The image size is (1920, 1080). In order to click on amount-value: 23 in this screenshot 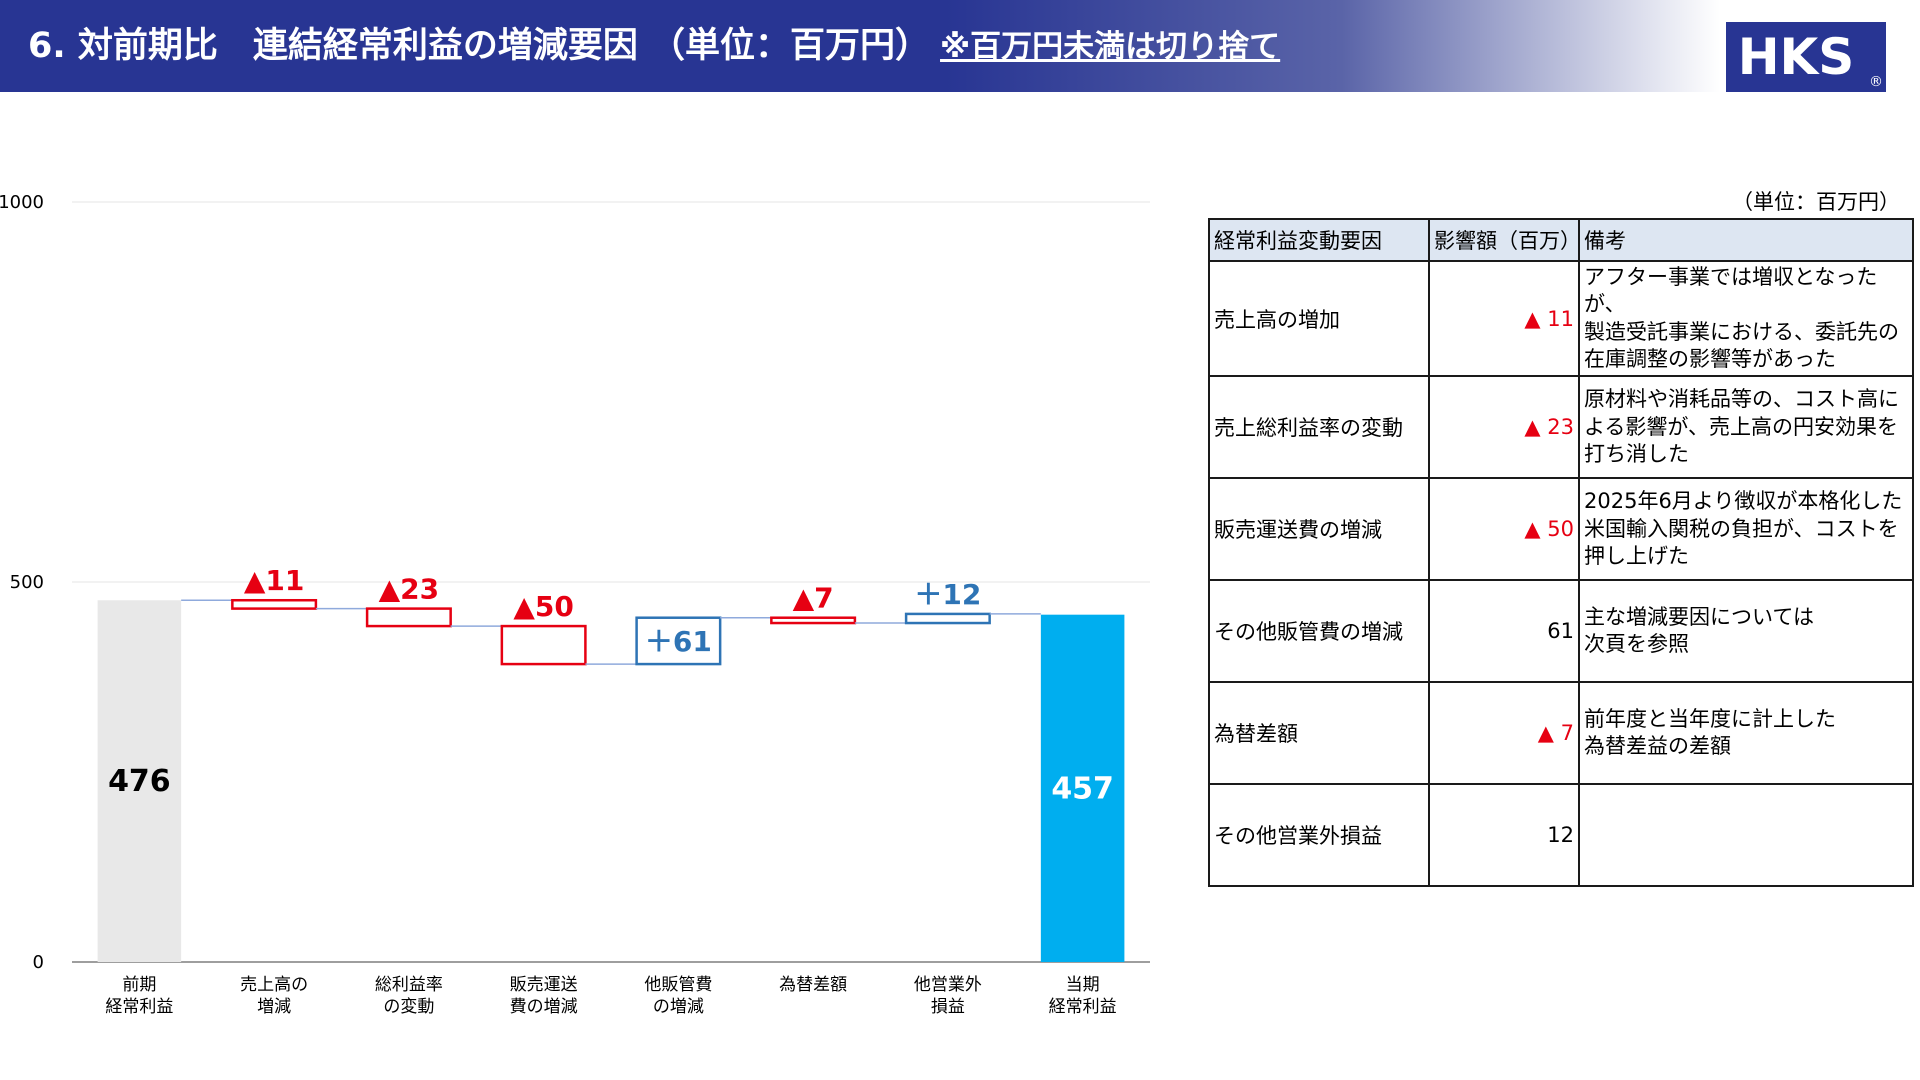, I will do `click(1560, 427)`.